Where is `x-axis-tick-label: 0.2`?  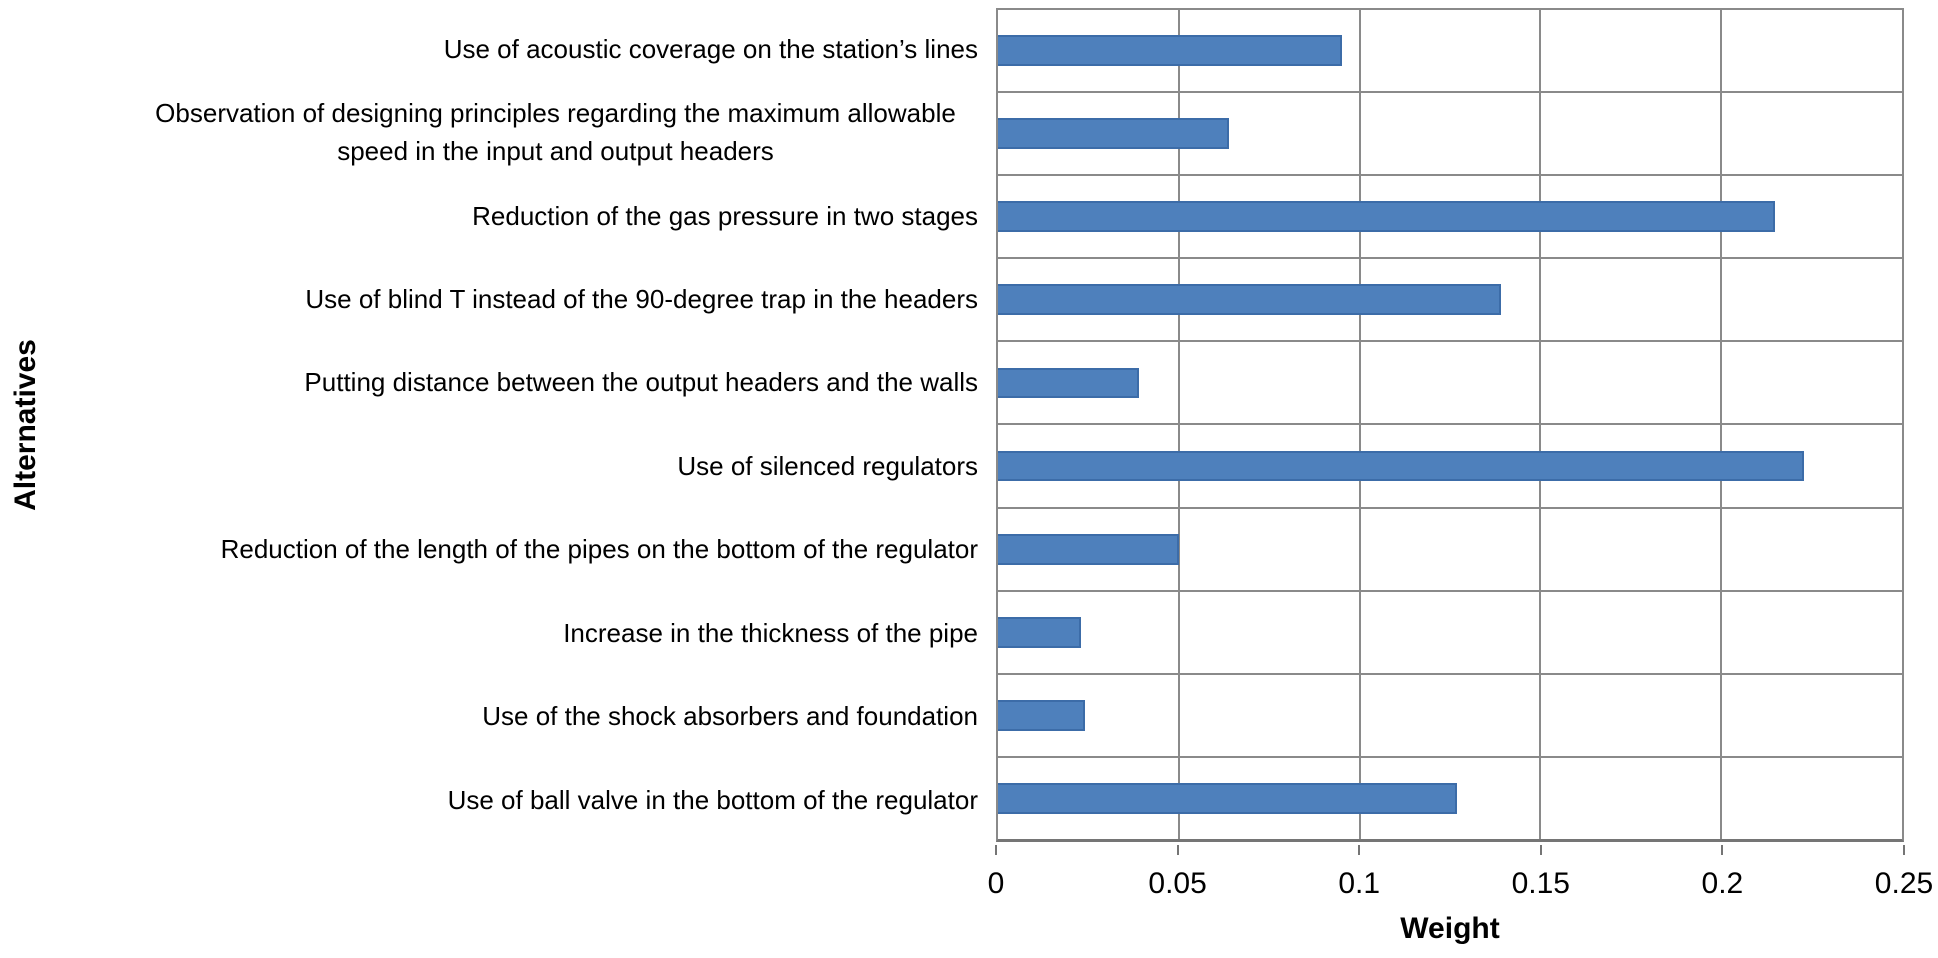
x-axis-tick-label: 0.2 is located at coordinates (1722, 883).